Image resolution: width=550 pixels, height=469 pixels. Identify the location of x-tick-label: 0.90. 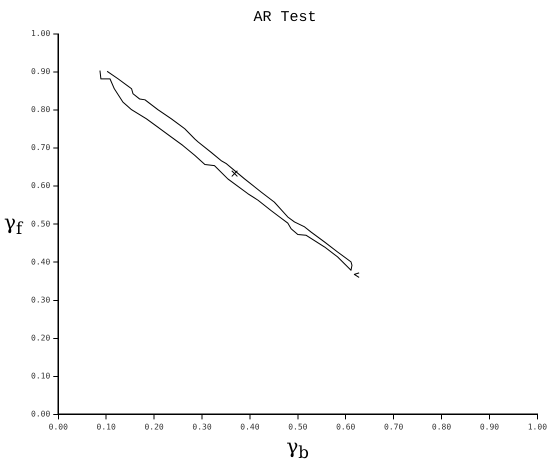
(490, 427).